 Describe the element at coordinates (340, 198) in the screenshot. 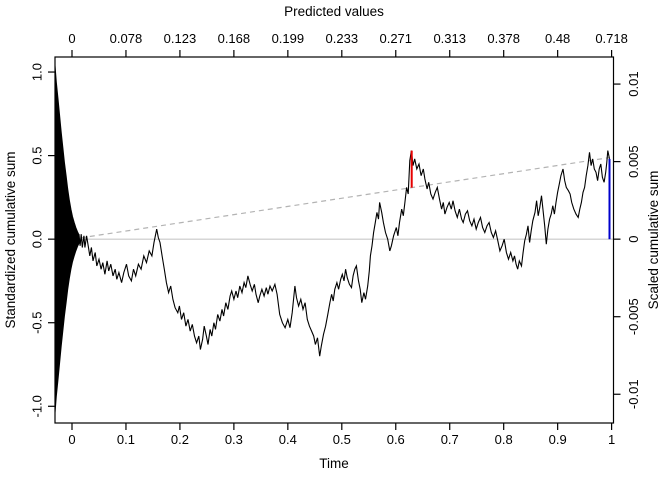

I see `trend-line-start-to-end` at that location.